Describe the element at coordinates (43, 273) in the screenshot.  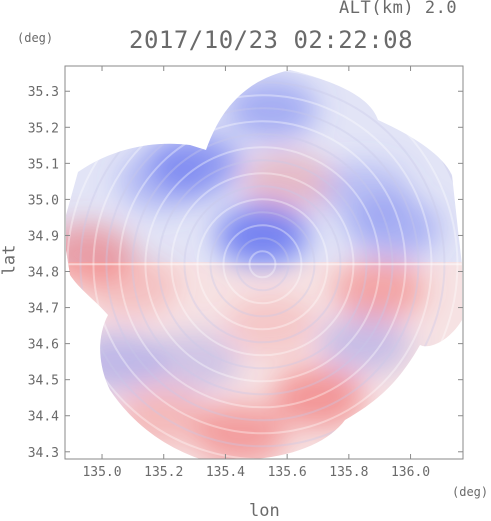
I see `y-tick-label: 34.8` at that location.